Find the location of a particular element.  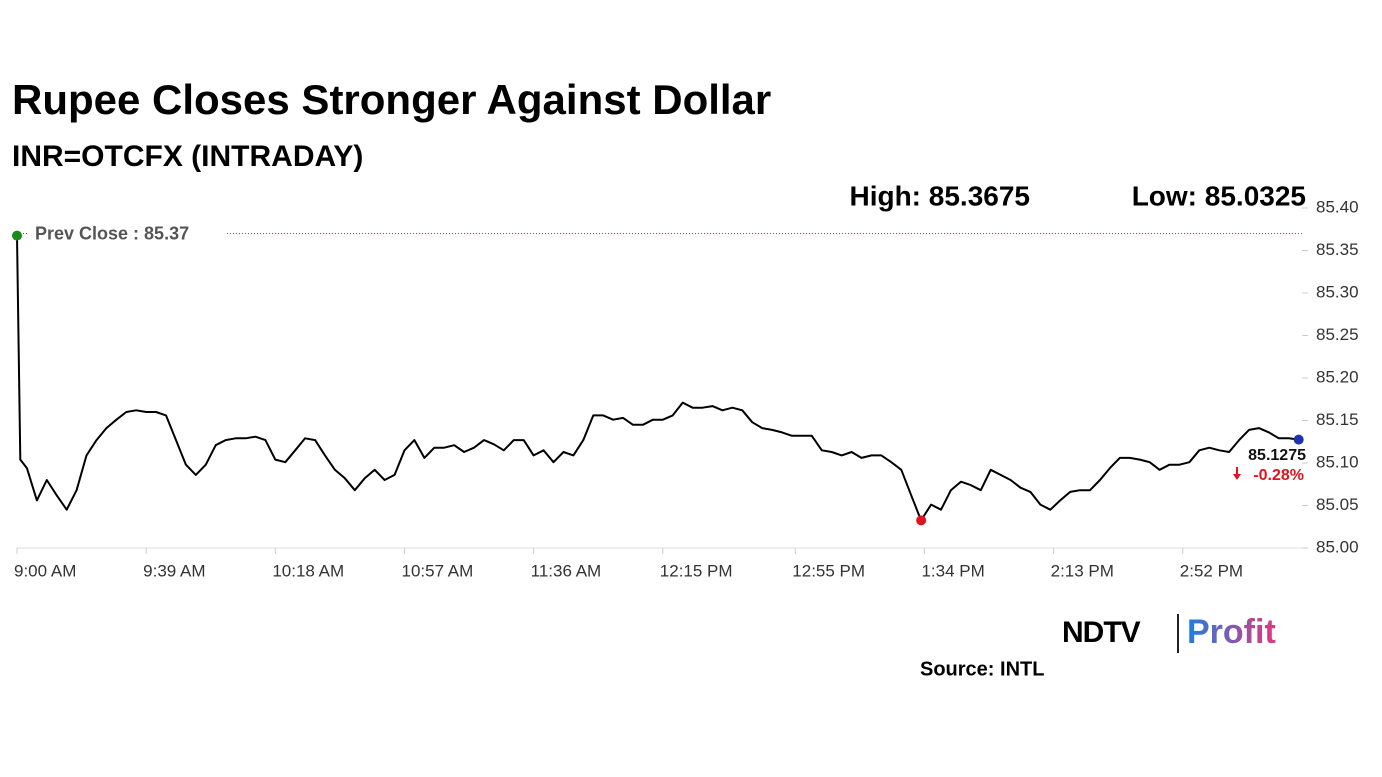

x-tick-label: 12:15 PM is located at coordinates (696, 570).